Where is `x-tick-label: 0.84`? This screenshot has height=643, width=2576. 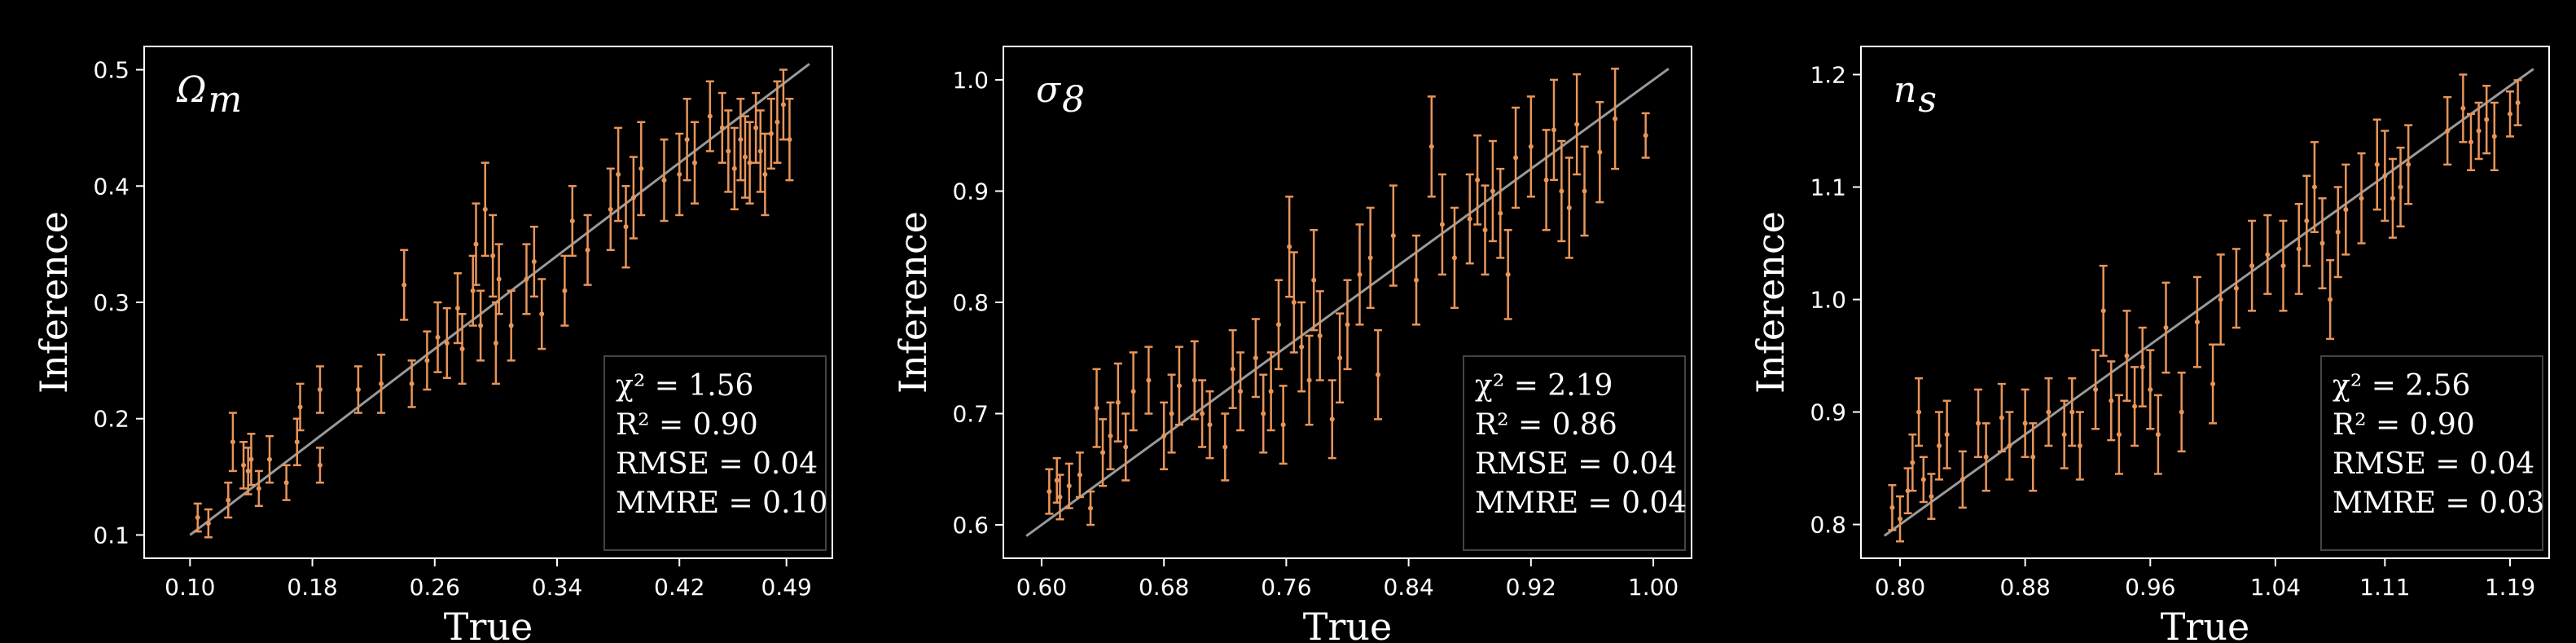 x-tick-label: 0.84 is located at coordinates (1408, 587).